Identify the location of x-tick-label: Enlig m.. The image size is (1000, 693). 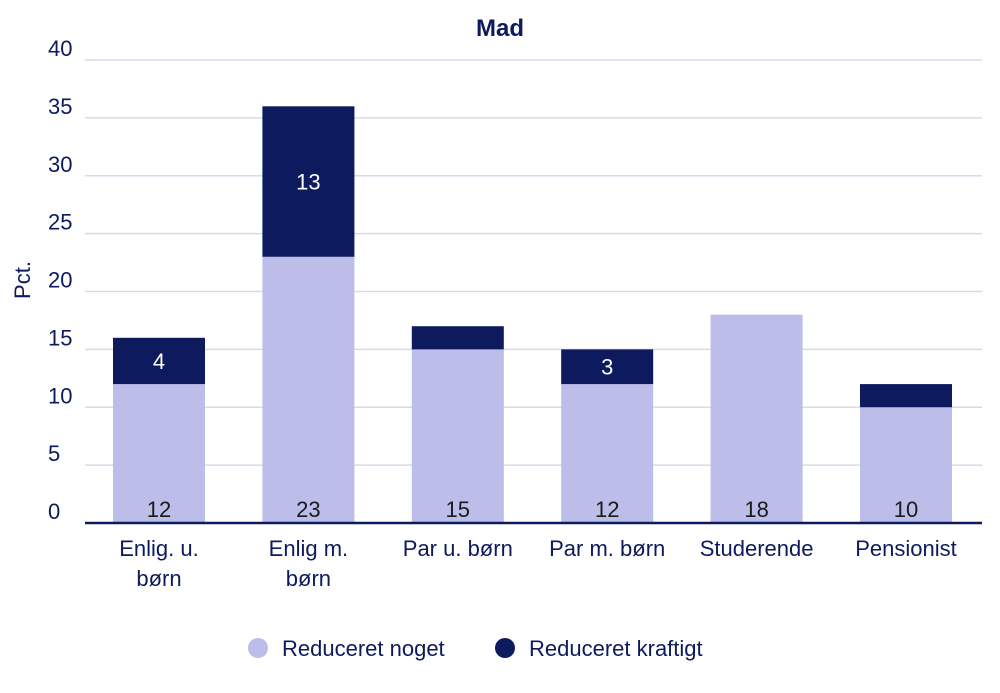
(308, 548).